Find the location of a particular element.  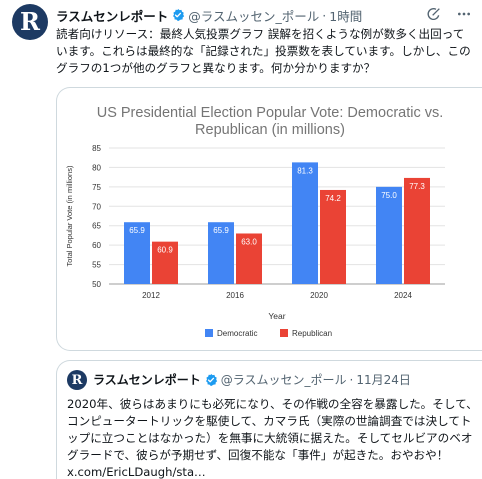

x-tick-label: 2012 is located at coordinates (151, 295).